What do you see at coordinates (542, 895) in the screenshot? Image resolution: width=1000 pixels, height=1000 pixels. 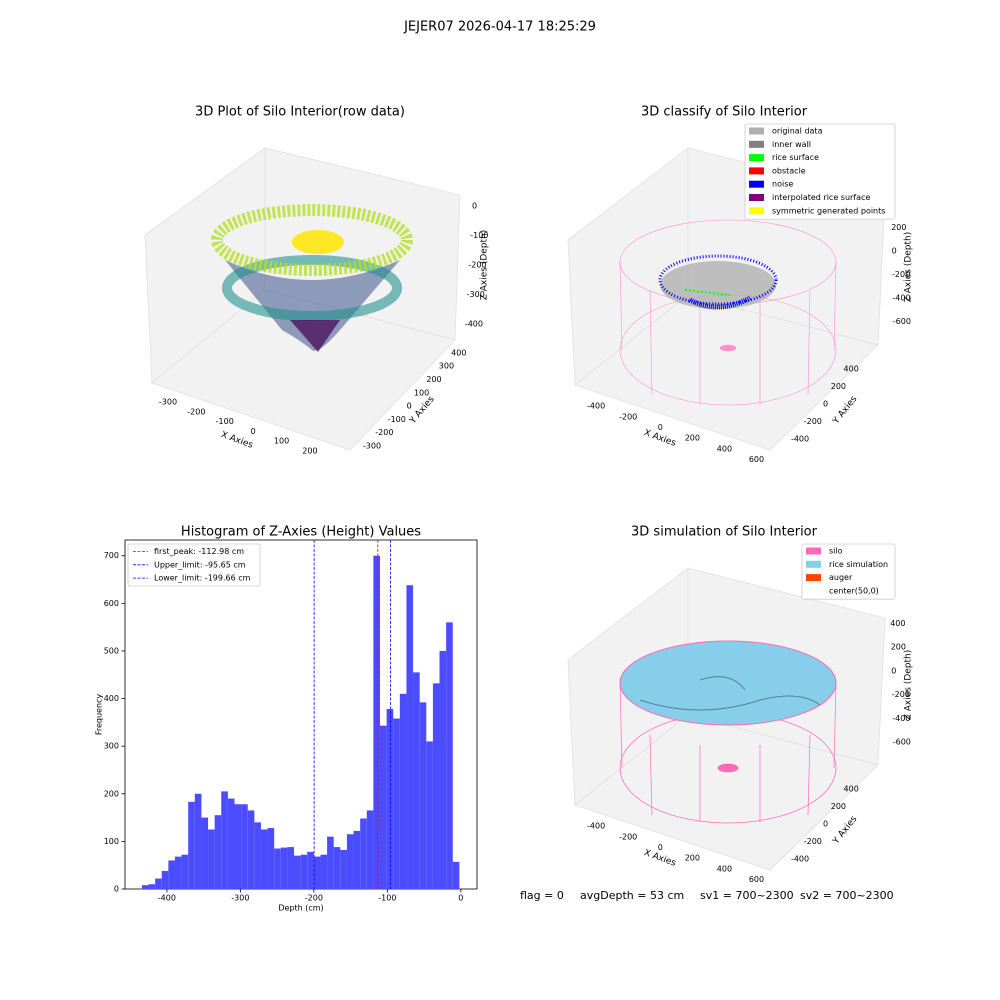 I see `annotation: flag = 0` at bounding box center [542, 895].